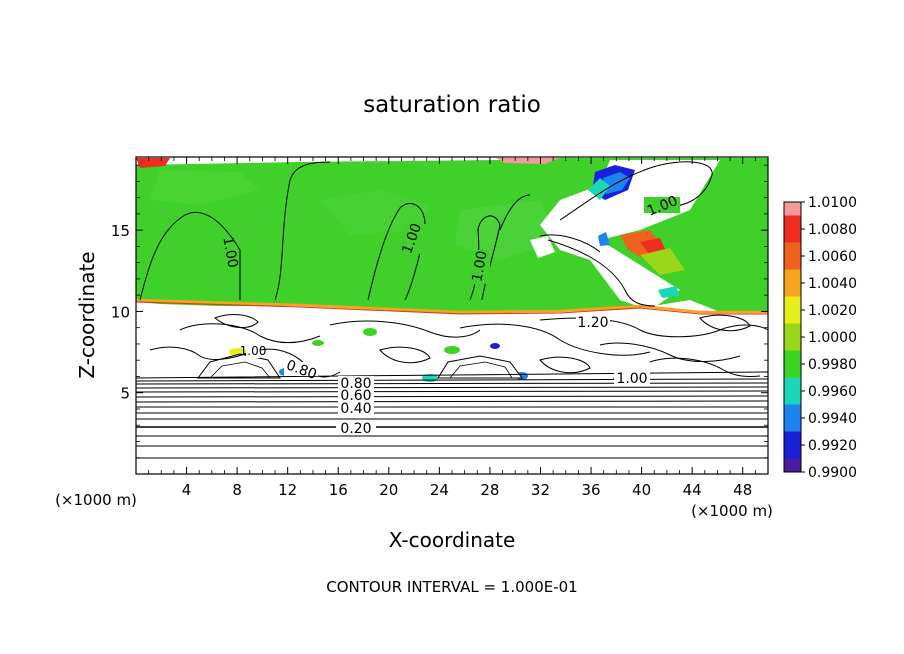  I want to click on x-tick-label: 16, so click(338, 490).